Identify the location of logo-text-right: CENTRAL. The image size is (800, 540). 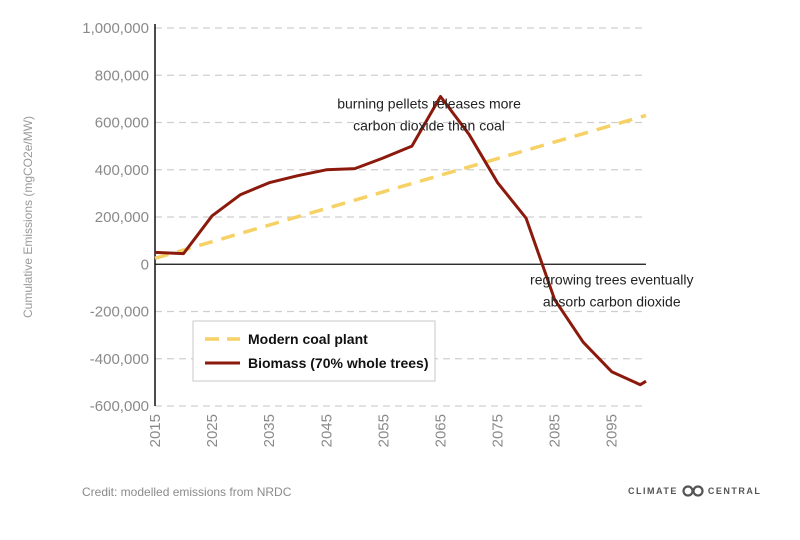
(734, 491).